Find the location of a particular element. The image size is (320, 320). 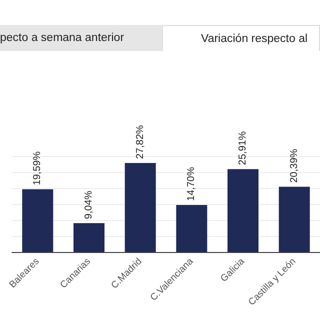

data-label: 14,70% is located at coordinates (192, 183).